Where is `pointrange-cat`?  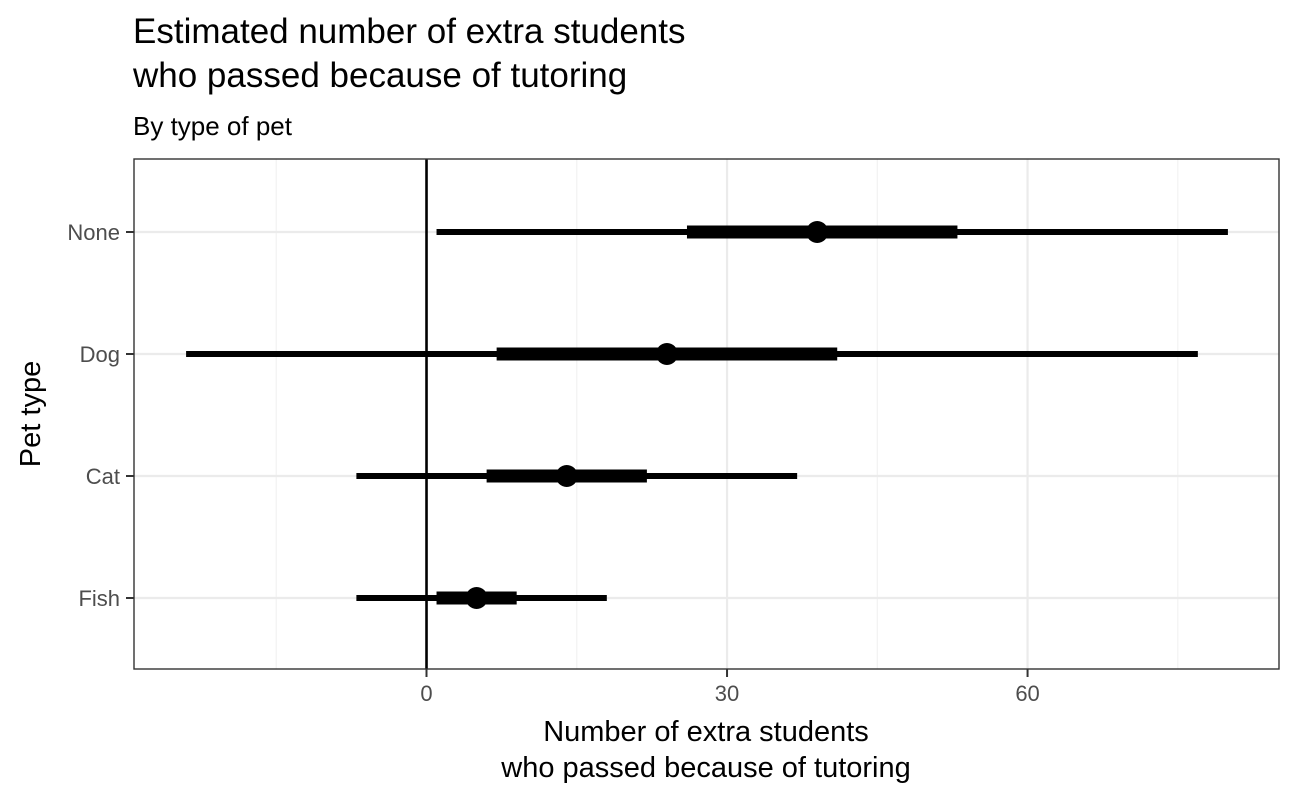 pointrange-cat is located at coordinates (577, 476).